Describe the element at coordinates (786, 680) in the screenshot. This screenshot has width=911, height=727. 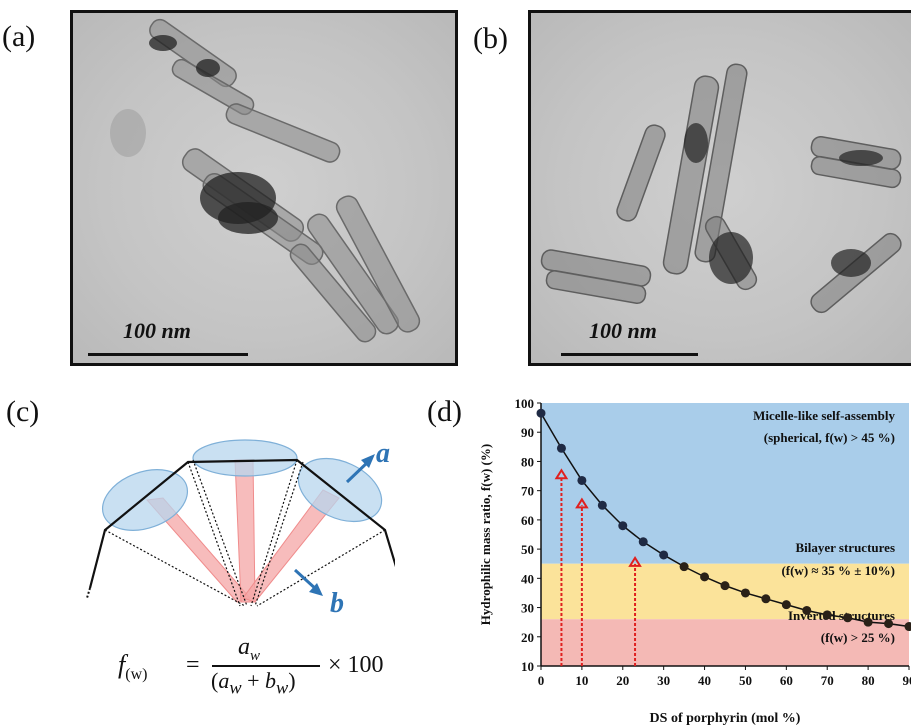
I see `x-tick-label: 60` at that location.